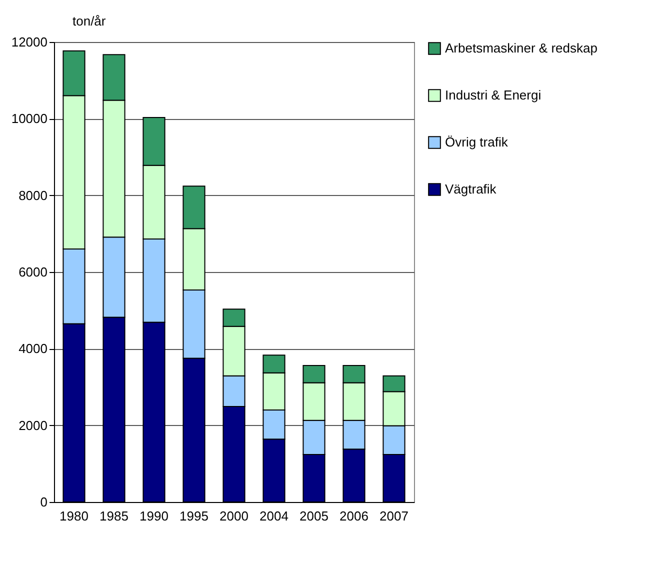 The image size is (650, 572). Describe the element at coordinates (493, 95) in the screenshot. I see `legend-label: Industri & Energi` at that location.